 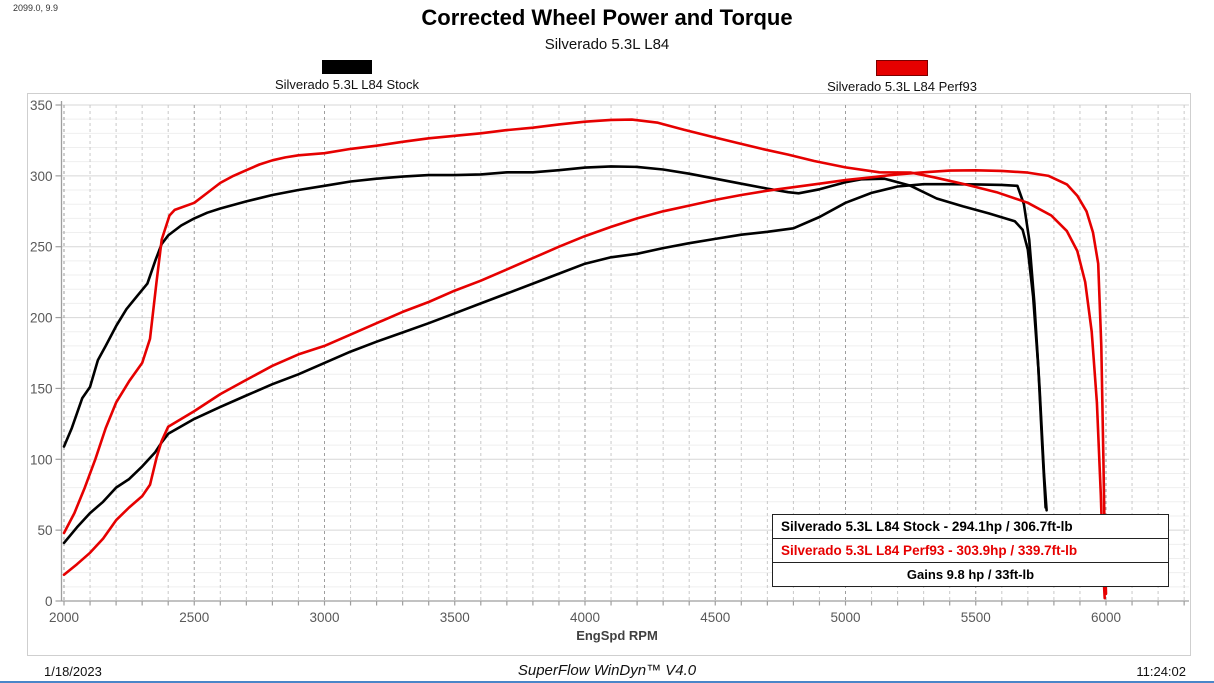 What do you see at coordinates (49, 601) in the screenshot?
I see `svg-text: 0` at bounding box center [49, 601].